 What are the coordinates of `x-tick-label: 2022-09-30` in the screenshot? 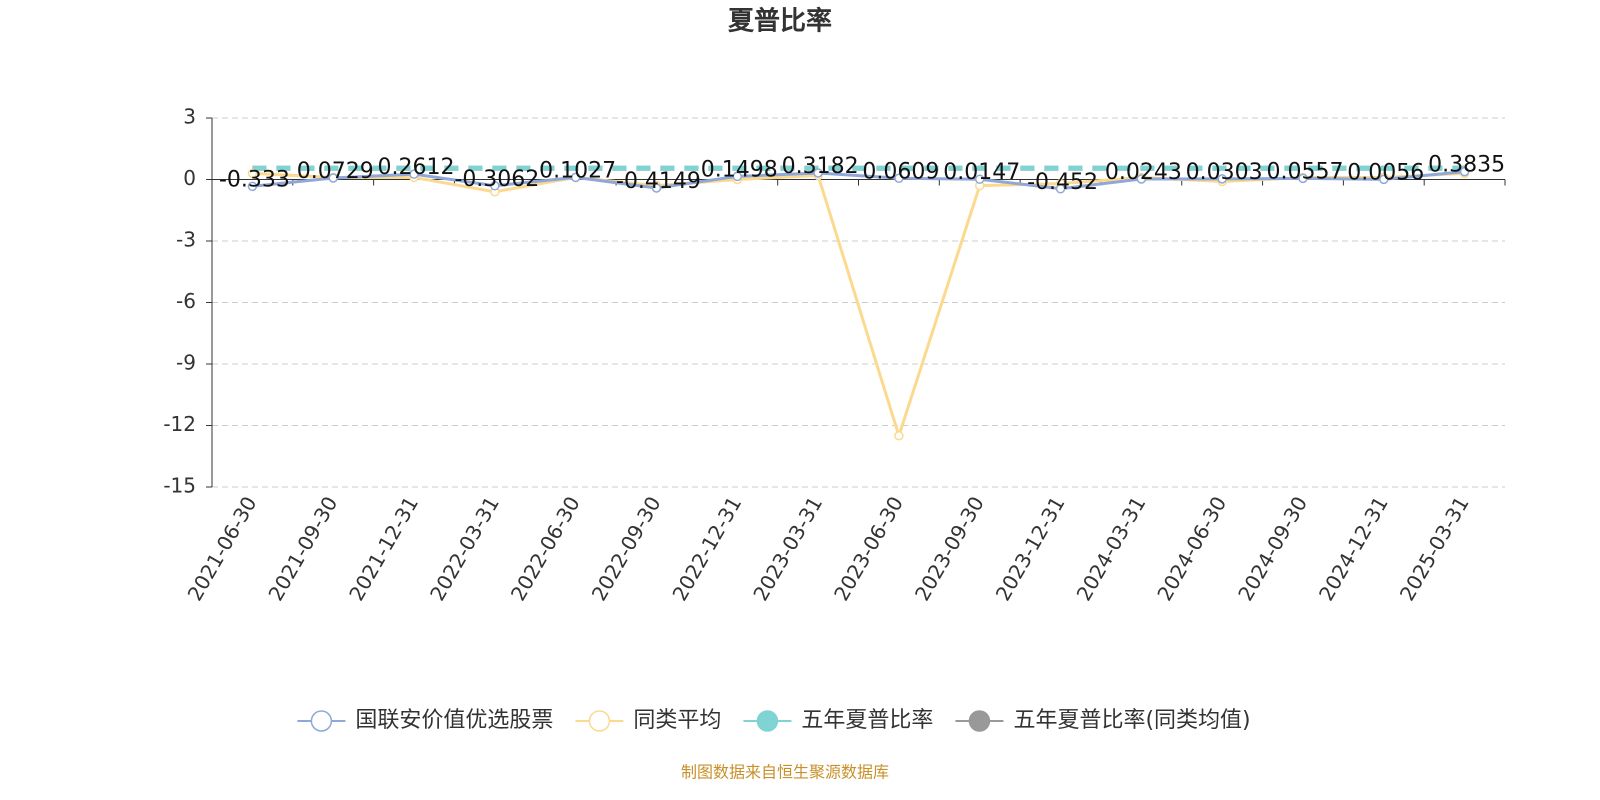 It's located at (626, 548).